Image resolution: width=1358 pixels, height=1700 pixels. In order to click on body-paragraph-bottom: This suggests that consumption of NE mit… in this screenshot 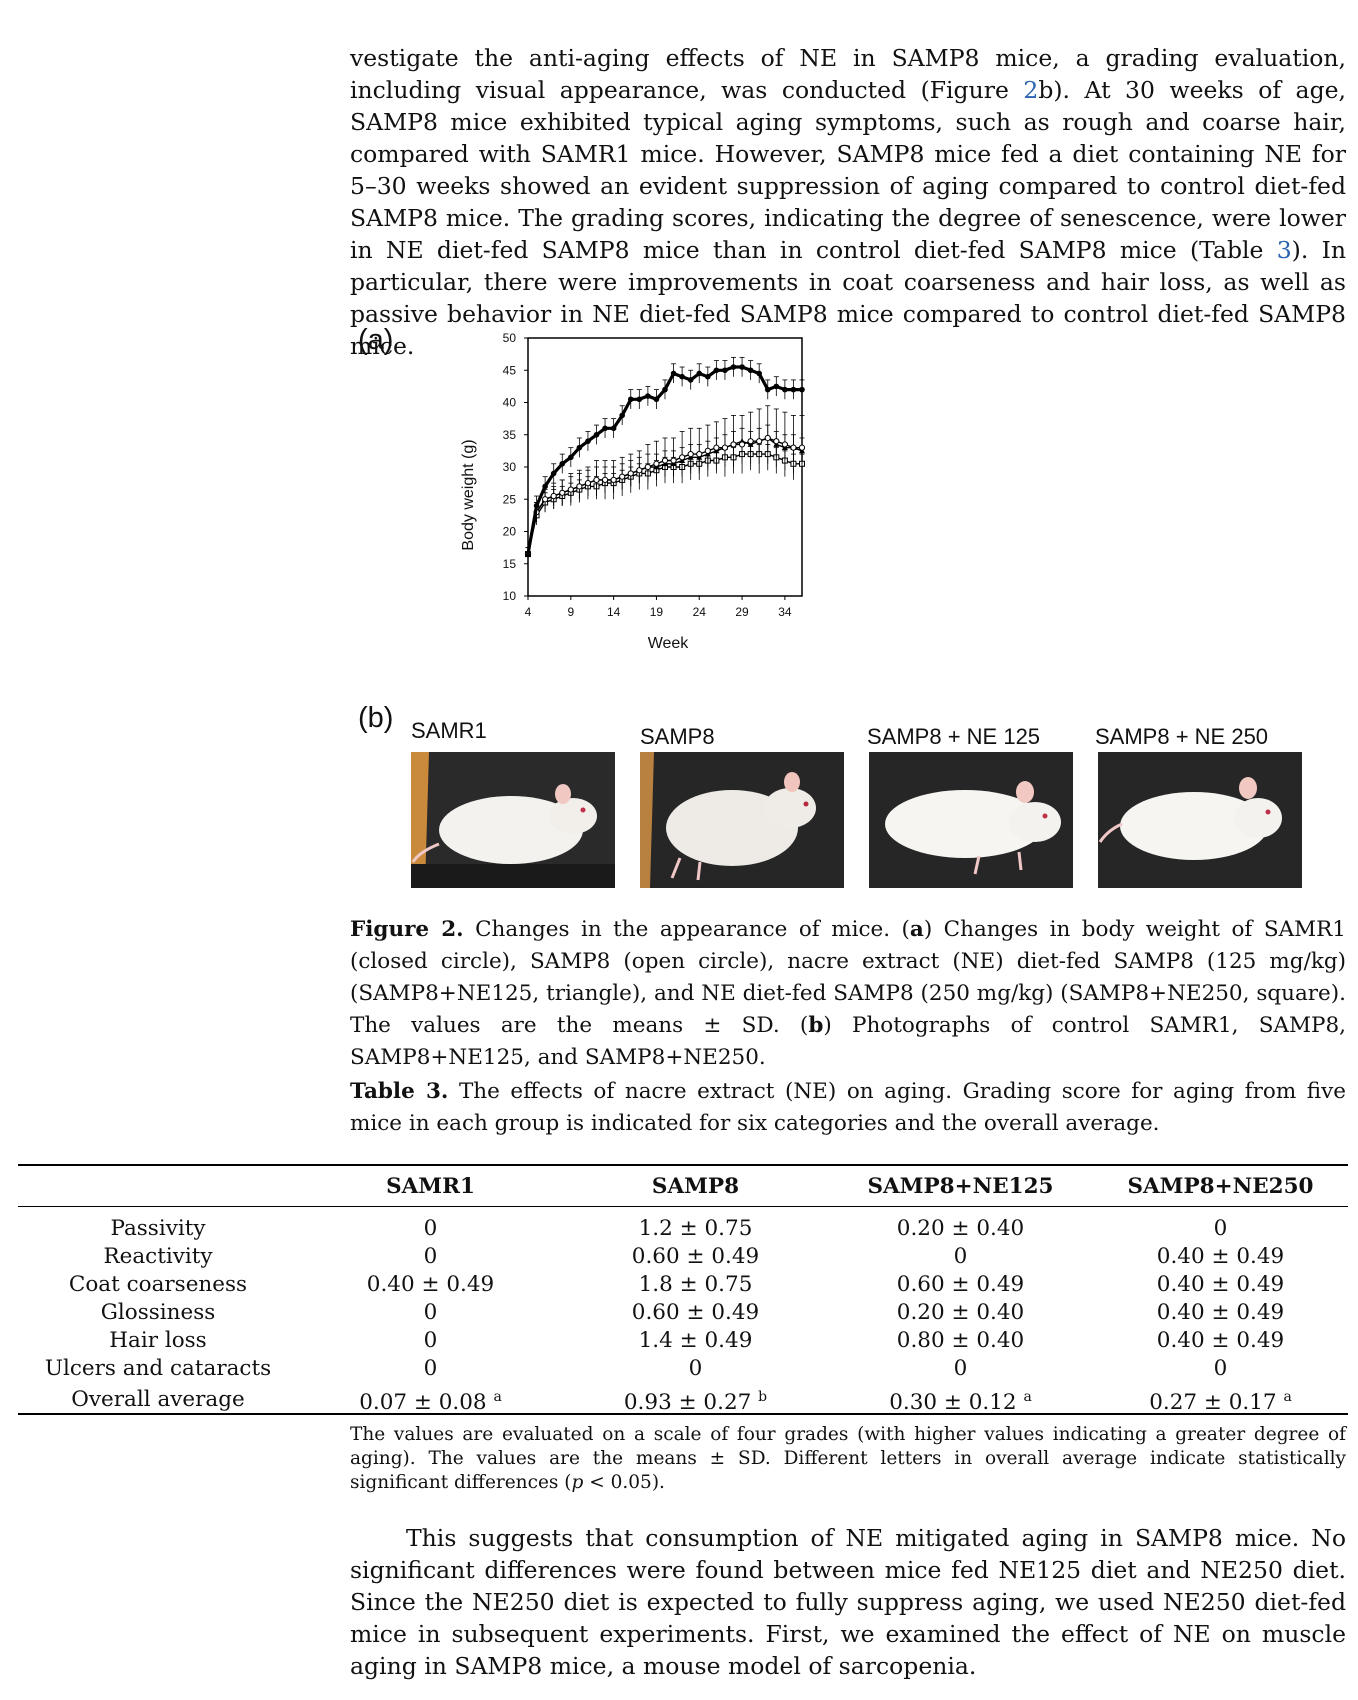, I will do `click(848, 1602)`.